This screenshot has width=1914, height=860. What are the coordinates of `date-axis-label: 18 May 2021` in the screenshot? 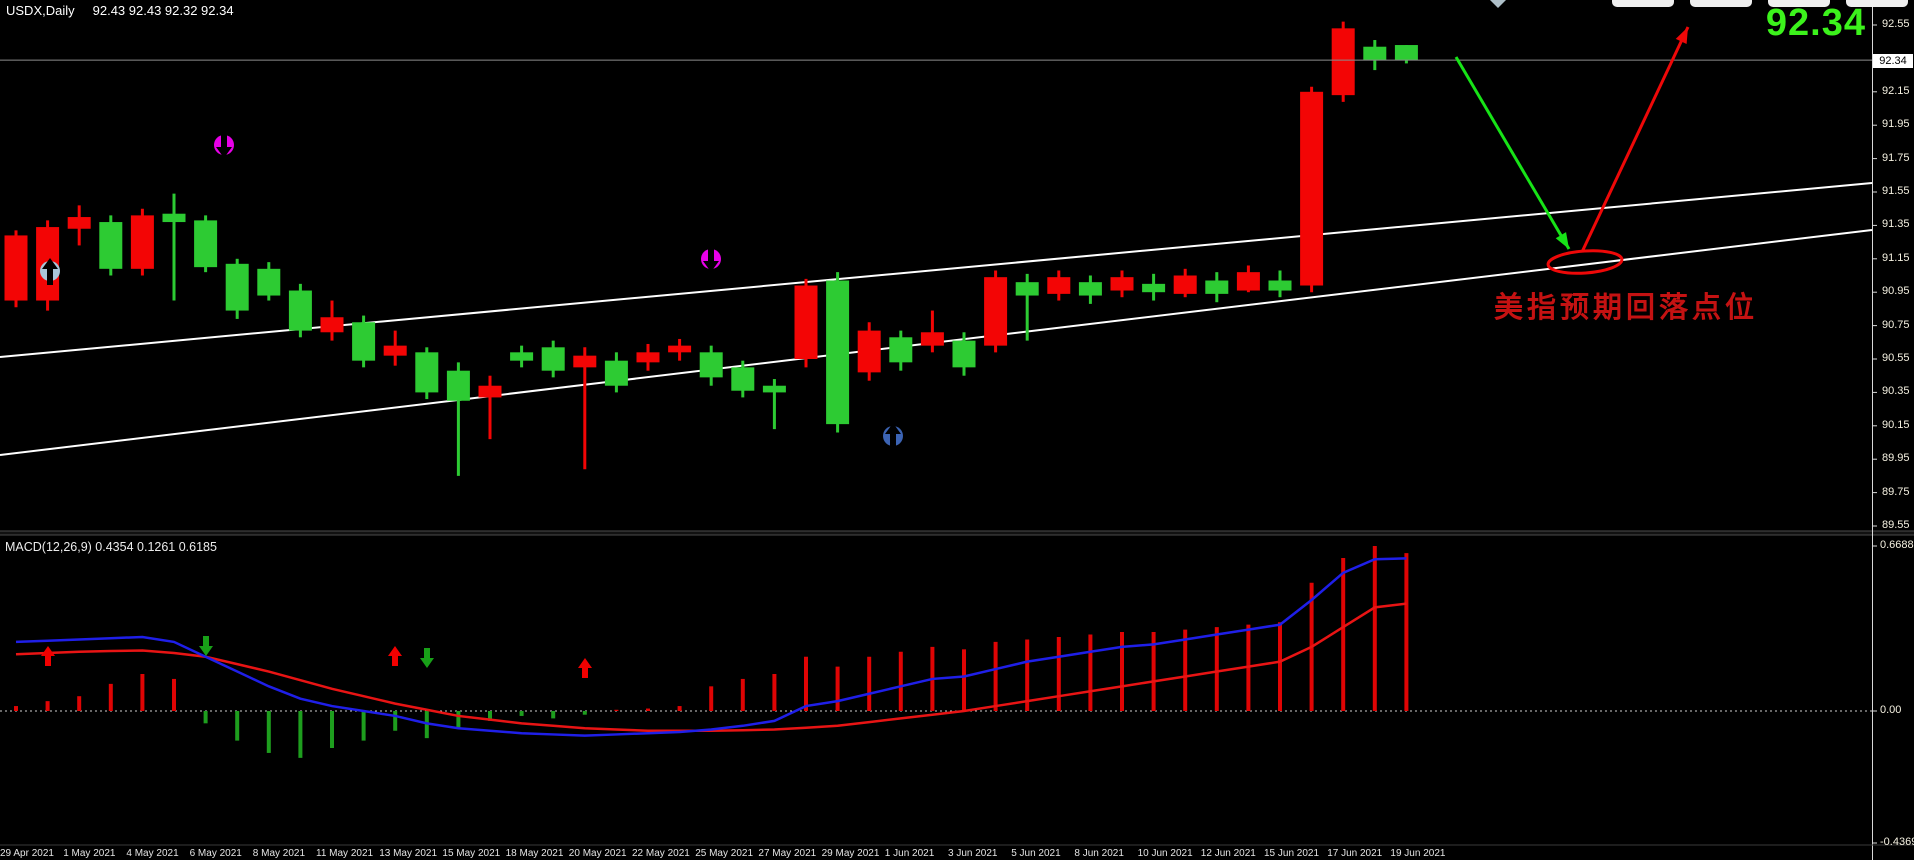 It's located at (534, 853).